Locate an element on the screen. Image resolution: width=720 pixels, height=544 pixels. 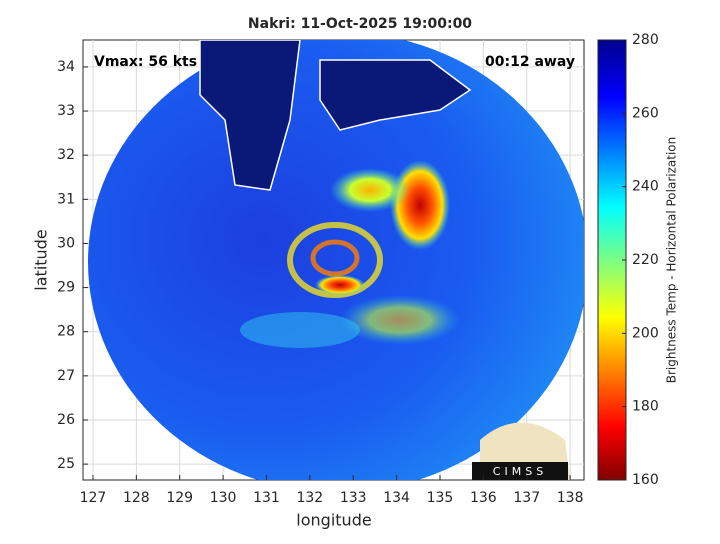
logo: CIMSS is located at coordinates (521, 451).